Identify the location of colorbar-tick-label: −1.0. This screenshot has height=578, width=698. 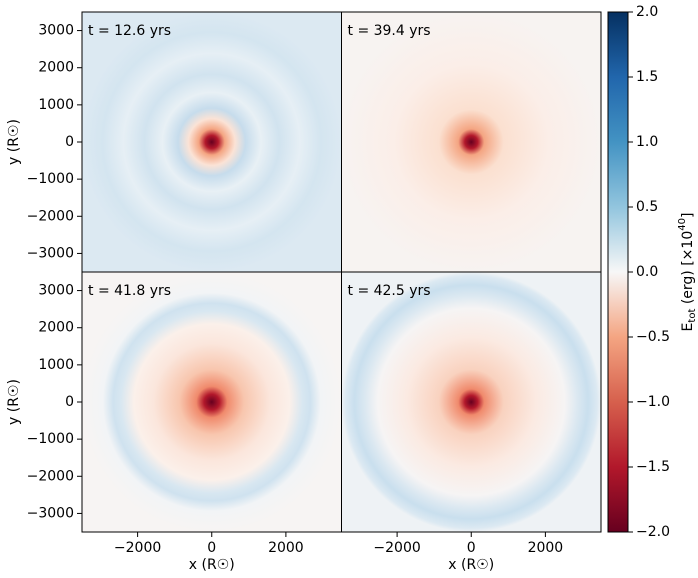
(653, 402).